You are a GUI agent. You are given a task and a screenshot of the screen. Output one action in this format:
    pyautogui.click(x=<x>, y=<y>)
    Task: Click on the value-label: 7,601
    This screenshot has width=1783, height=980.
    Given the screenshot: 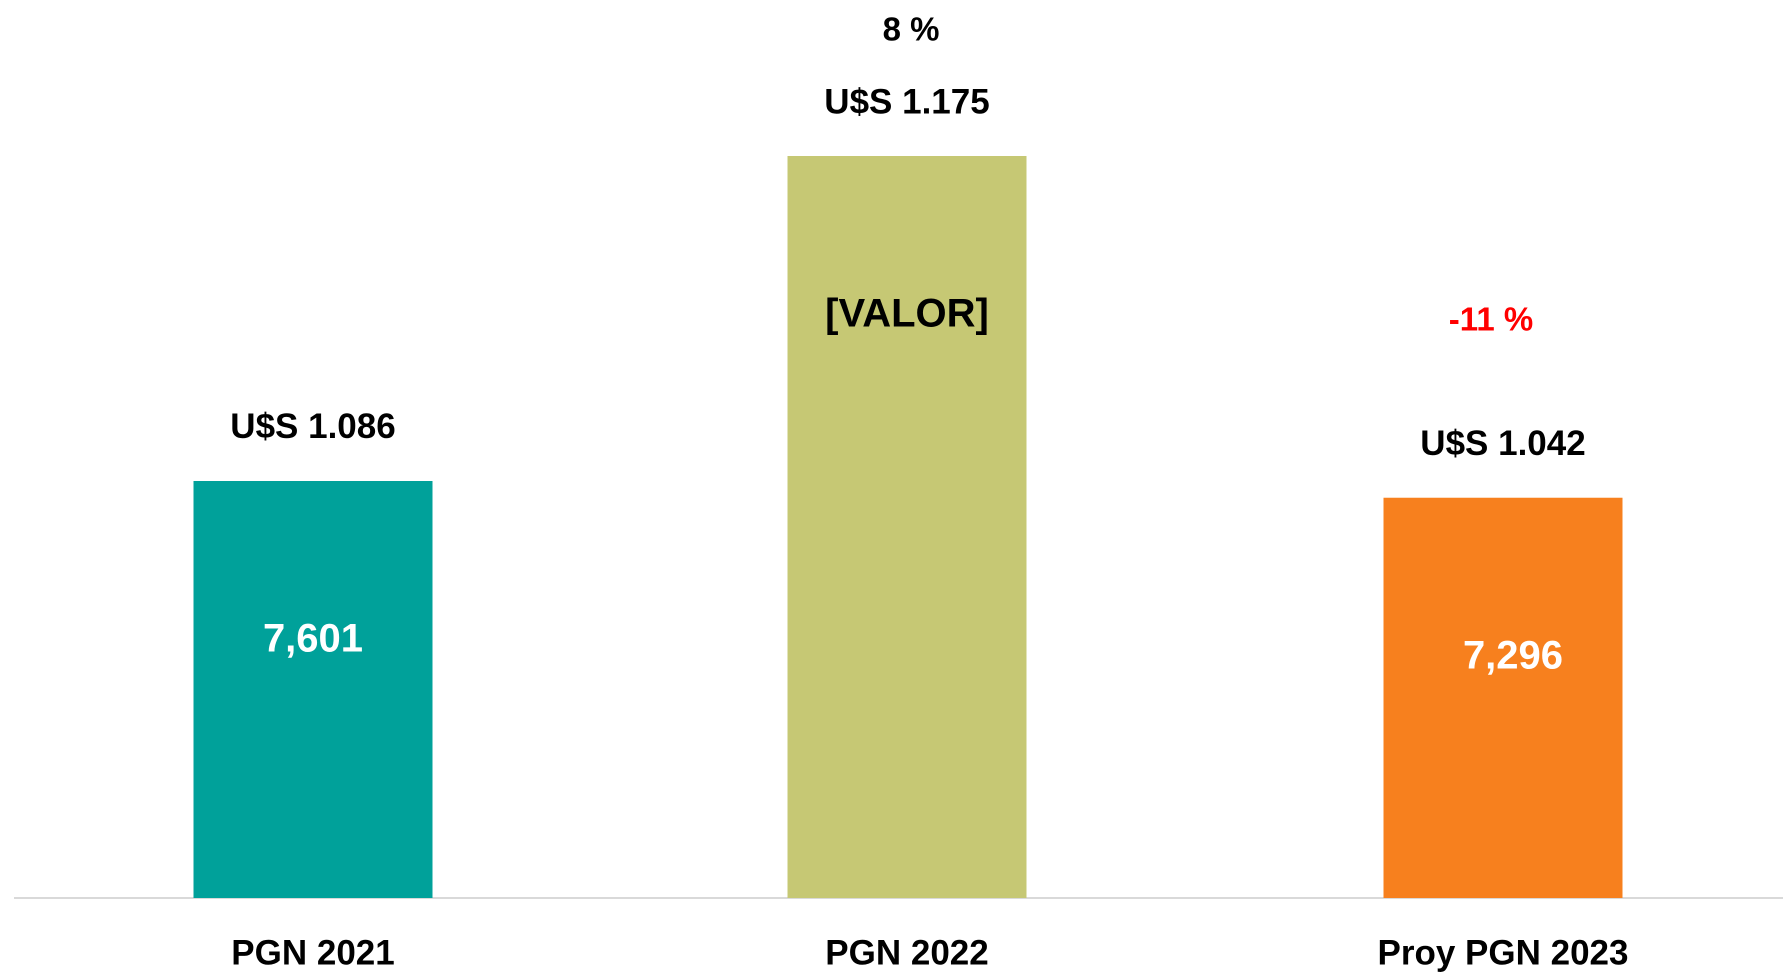 What is the action you would take?
    pyautogui.click(x=313, y=639)
    